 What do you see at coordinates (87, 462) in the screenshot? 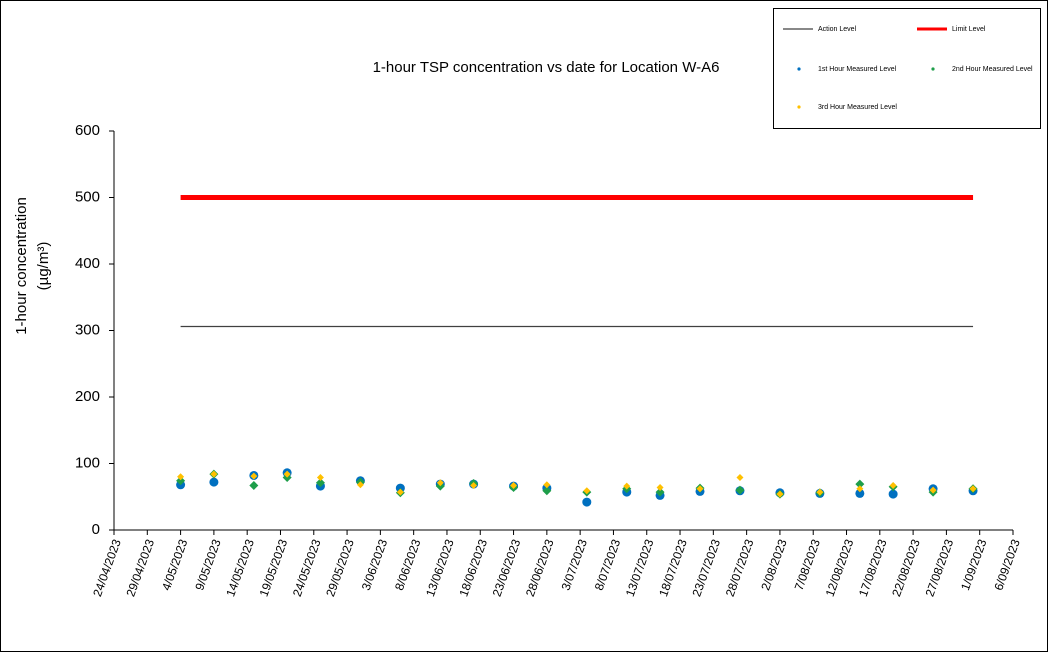
I see `y-tick-label: 100` at bounding box center [87, 462].